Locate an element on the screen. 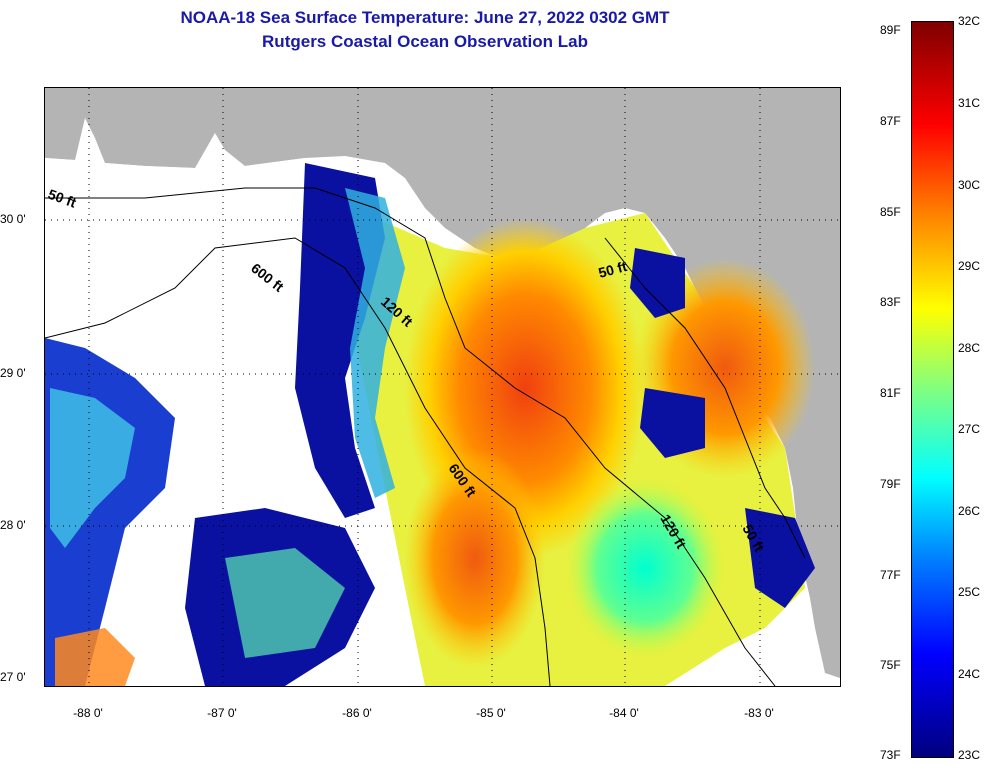 The height and width of the screenshot is (770, 992). colorbar-c-label: 29C is located at coordinates (969, 266).